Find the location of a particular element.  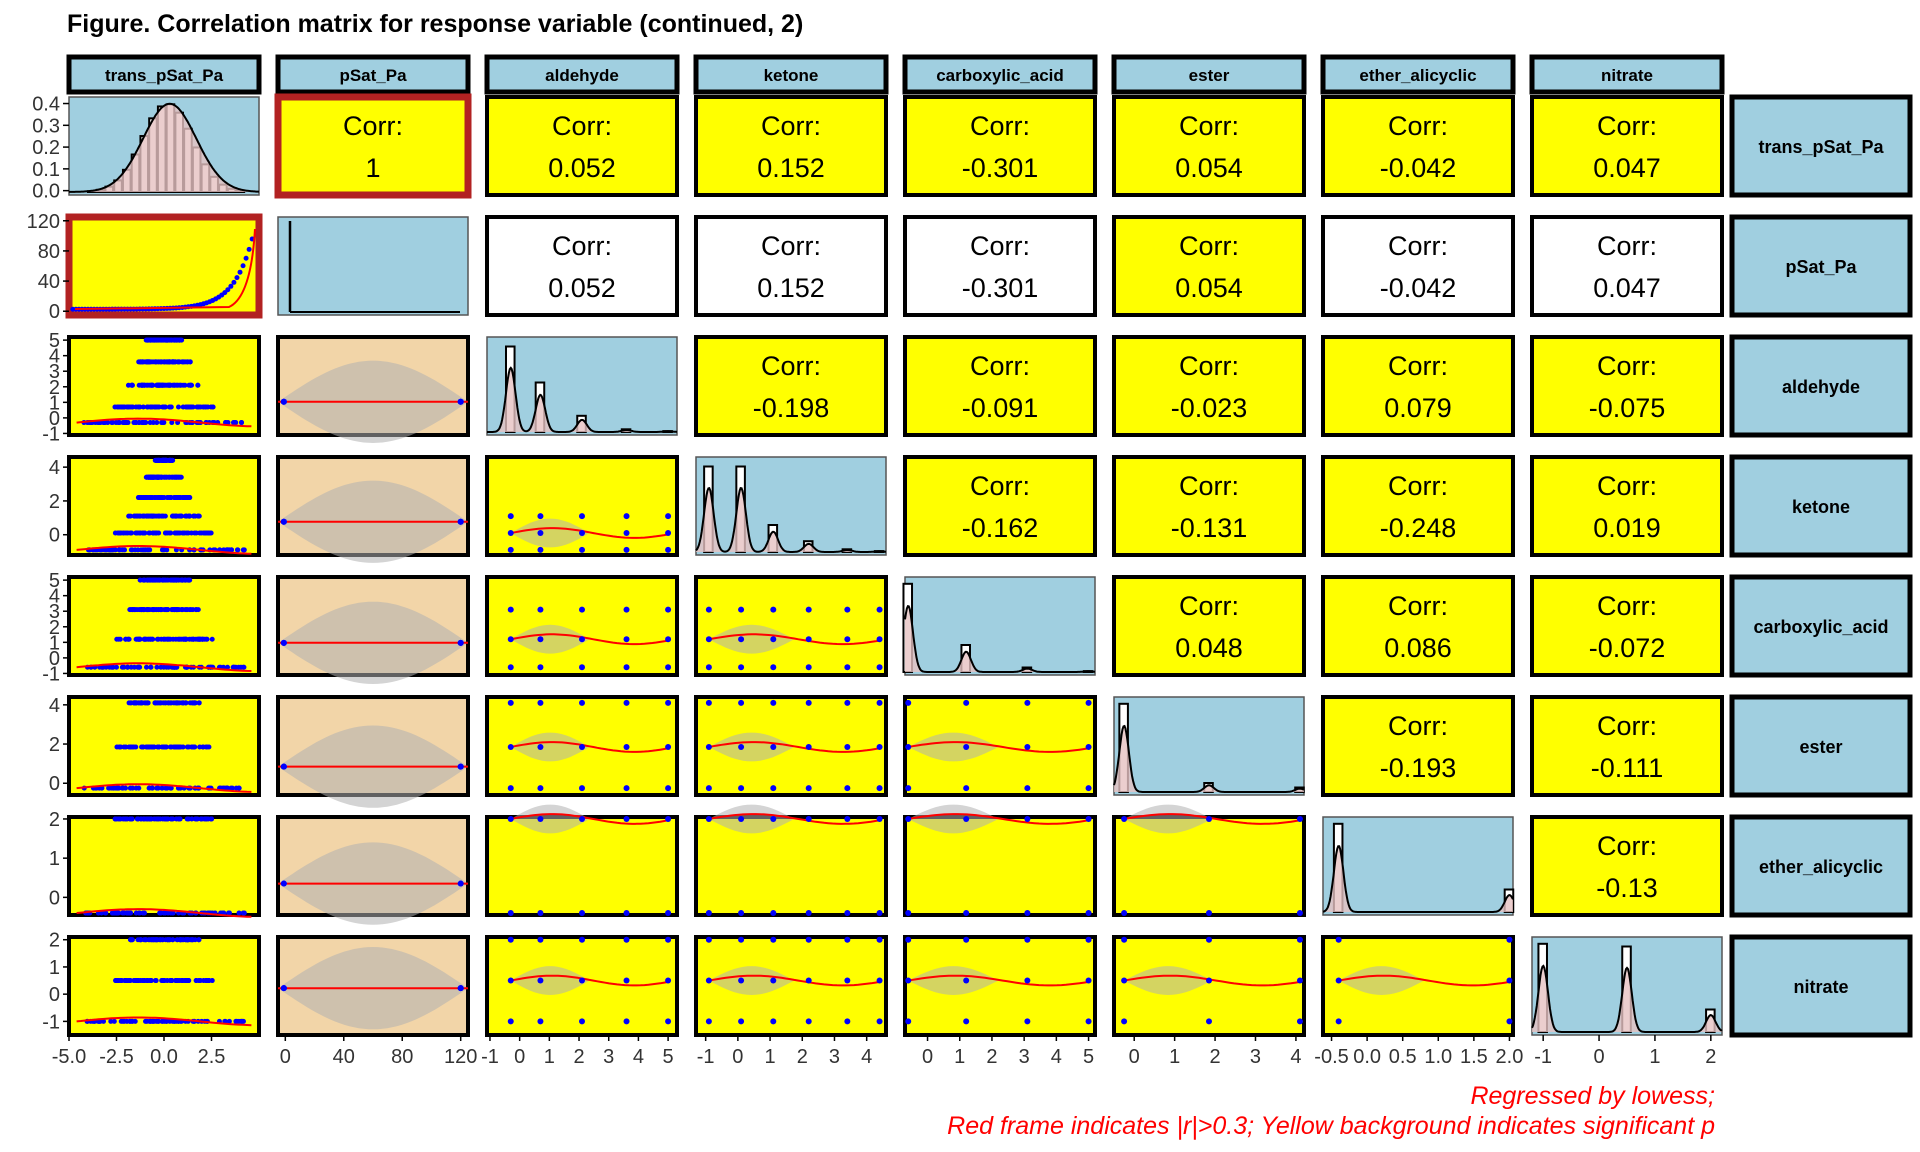

scatter-group-carboxylic_acid-trans_pSat_Pa is located at coordinates (164, 624).